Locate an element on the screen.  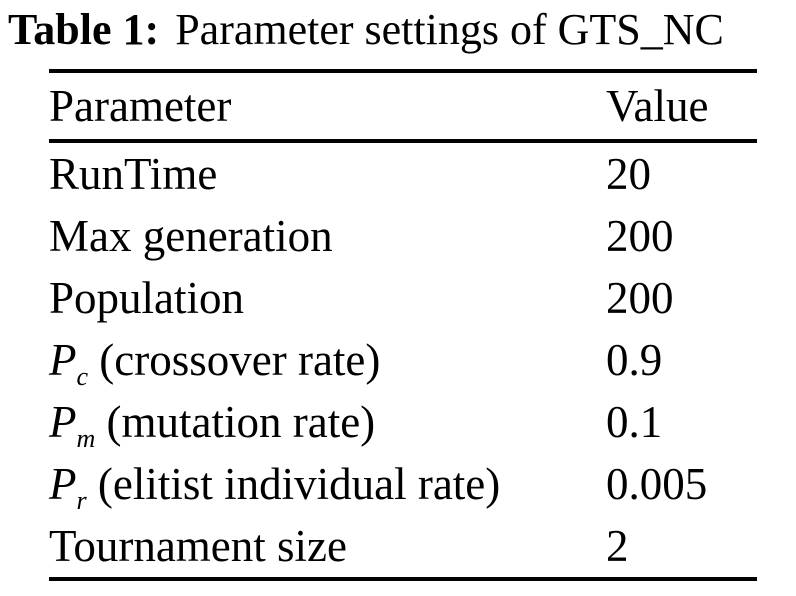
param-cell: Pm (mutation rate) is located at coordinates (327, 422).